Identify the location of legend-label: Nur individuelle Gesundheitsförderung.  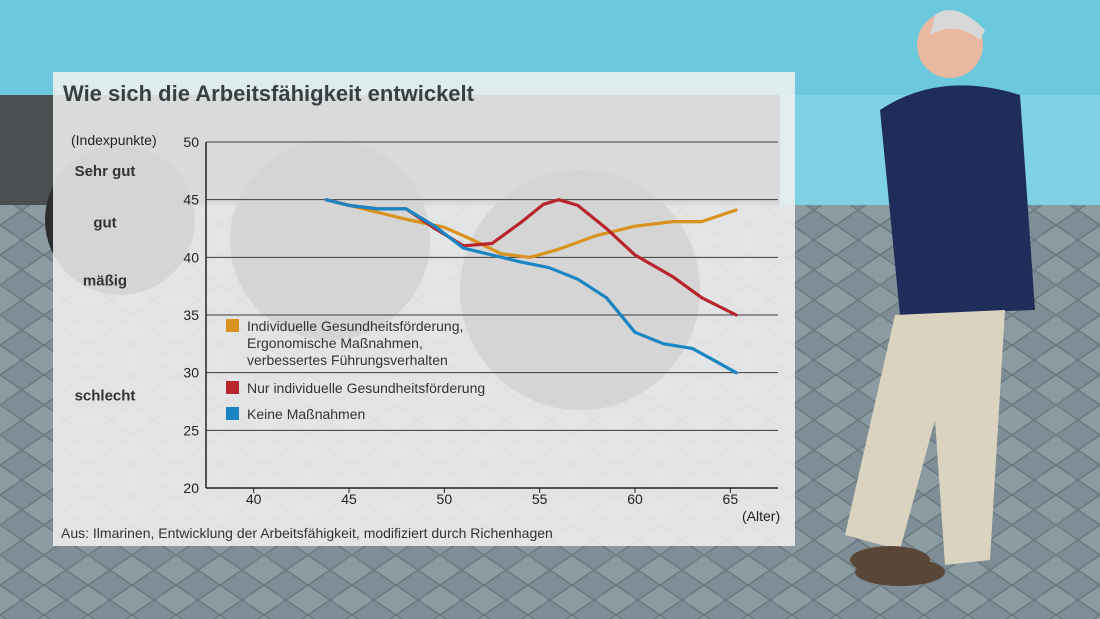
(366, 388).